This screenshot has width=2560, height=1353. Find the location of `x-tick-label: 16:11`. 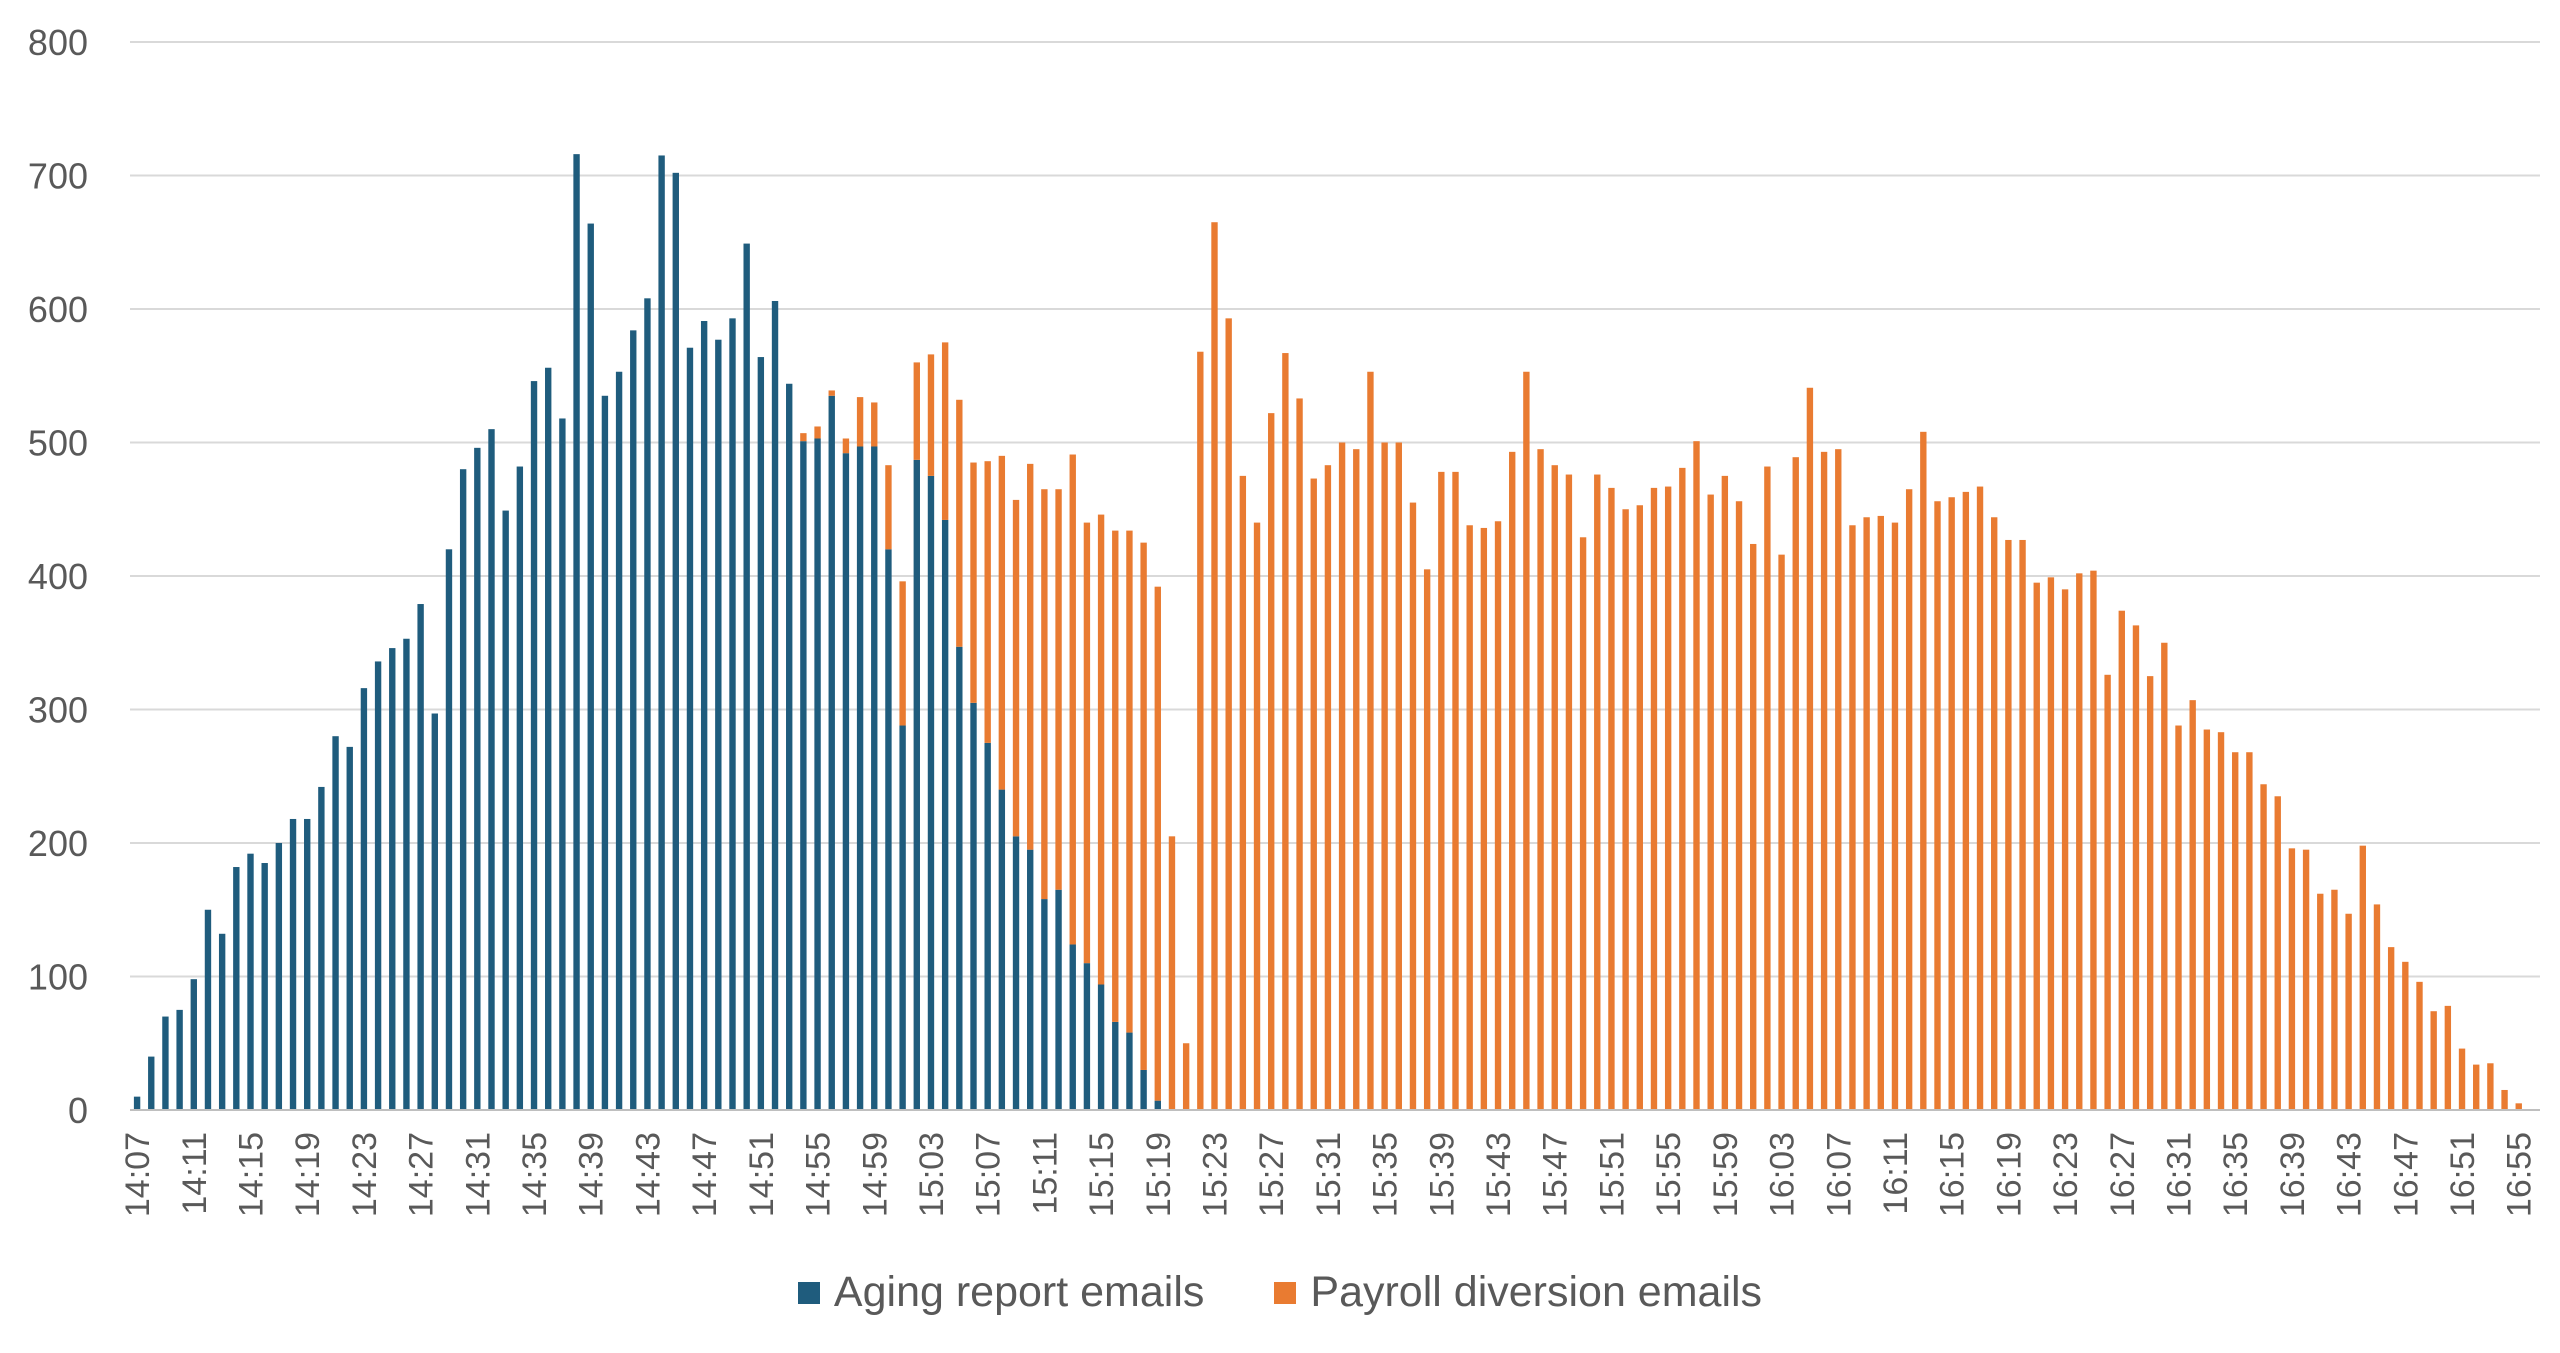

x-tick-label: 16:11 is located at coordinates (1896, 1173).